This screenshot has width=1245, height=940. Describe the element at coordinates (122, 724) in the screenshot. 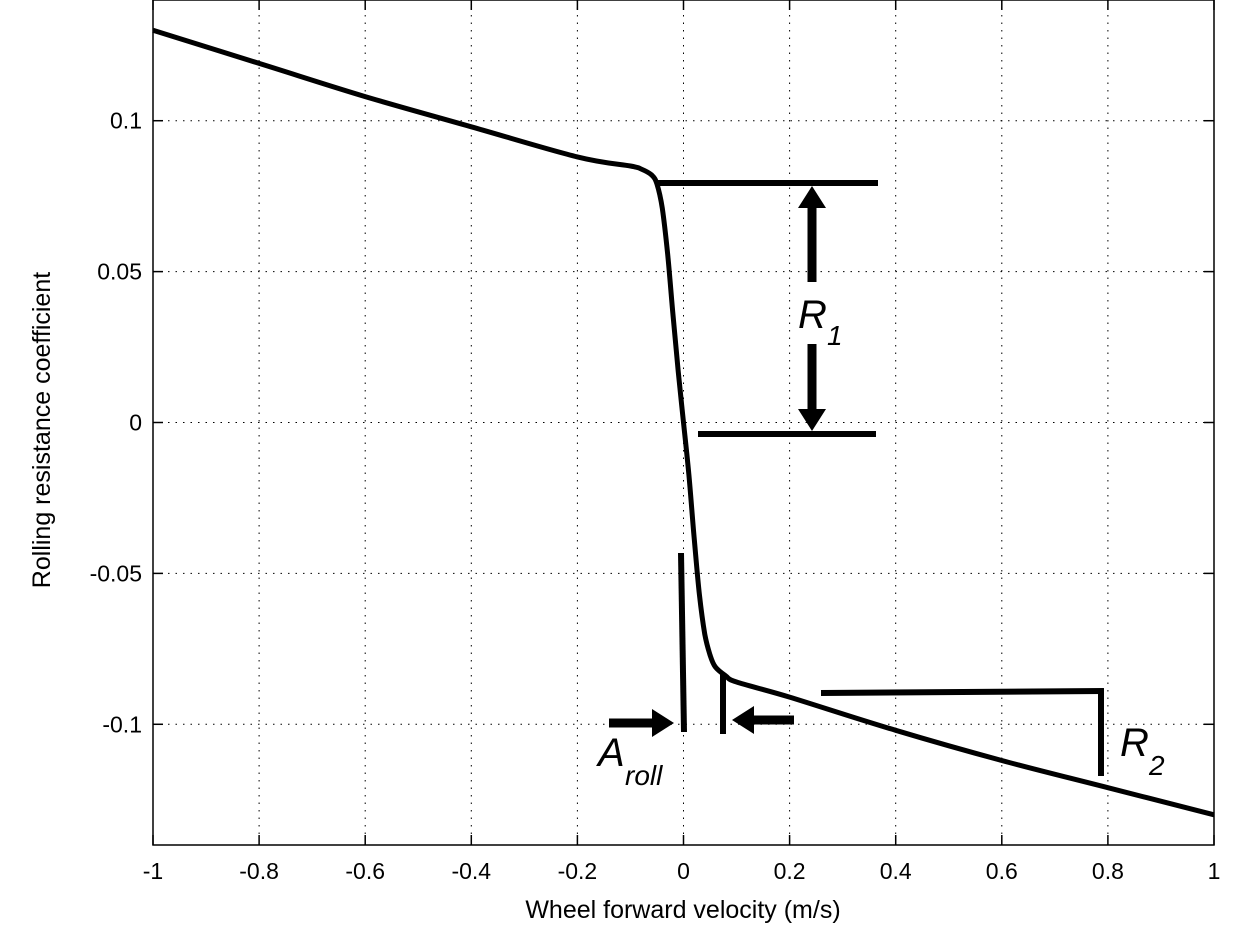

I see `y-tick-label: -0.1` at that location.